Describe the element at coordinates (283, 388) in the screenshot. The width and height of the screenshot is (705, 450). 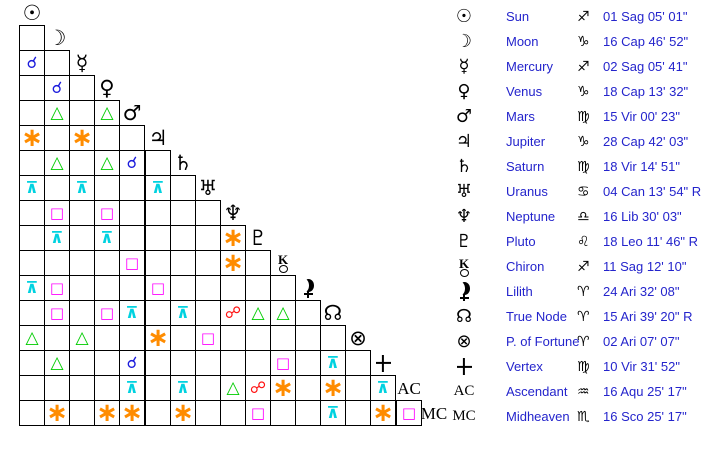
I see `aspect-cell-ascendant-chiron: ∗` at that location.